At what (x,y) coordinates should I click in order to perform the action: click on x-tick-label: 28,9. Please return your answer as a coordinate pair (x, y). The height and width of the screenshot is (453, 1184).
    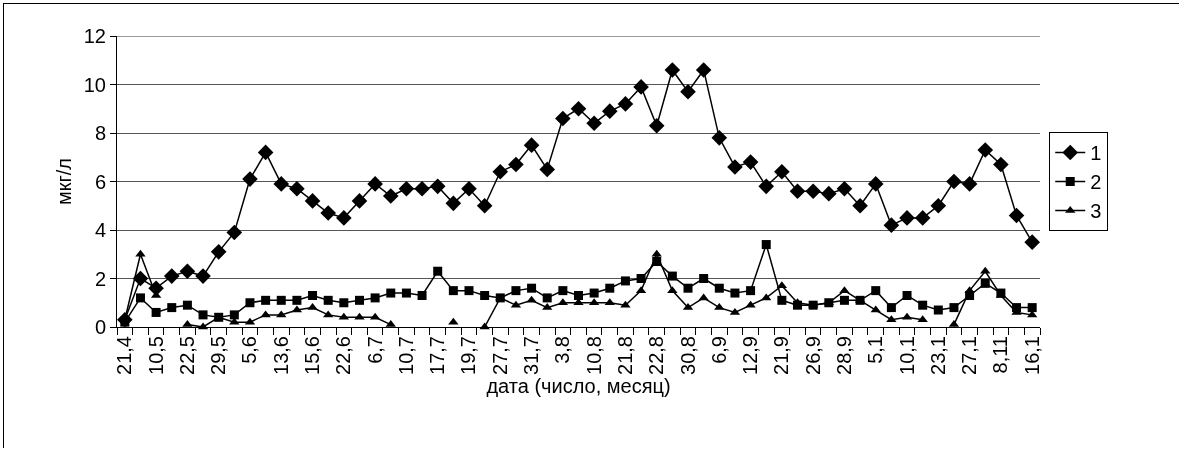
    Looking at the image, I should click on (843, 355).